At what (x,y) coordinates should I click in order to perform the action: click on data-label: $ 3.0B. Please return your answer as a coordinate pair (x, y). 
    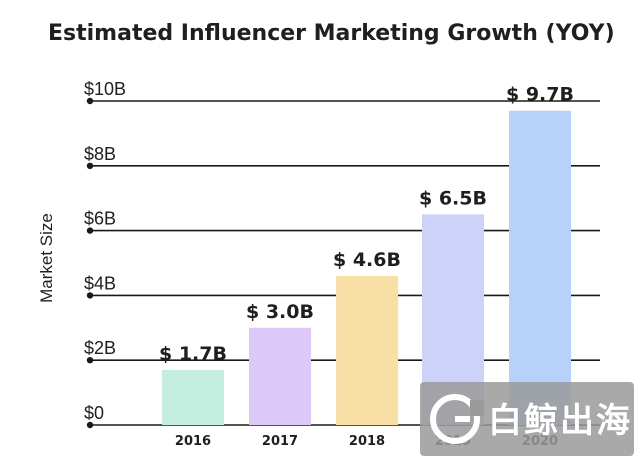
    Looking at the image, I should click on (280, 312).